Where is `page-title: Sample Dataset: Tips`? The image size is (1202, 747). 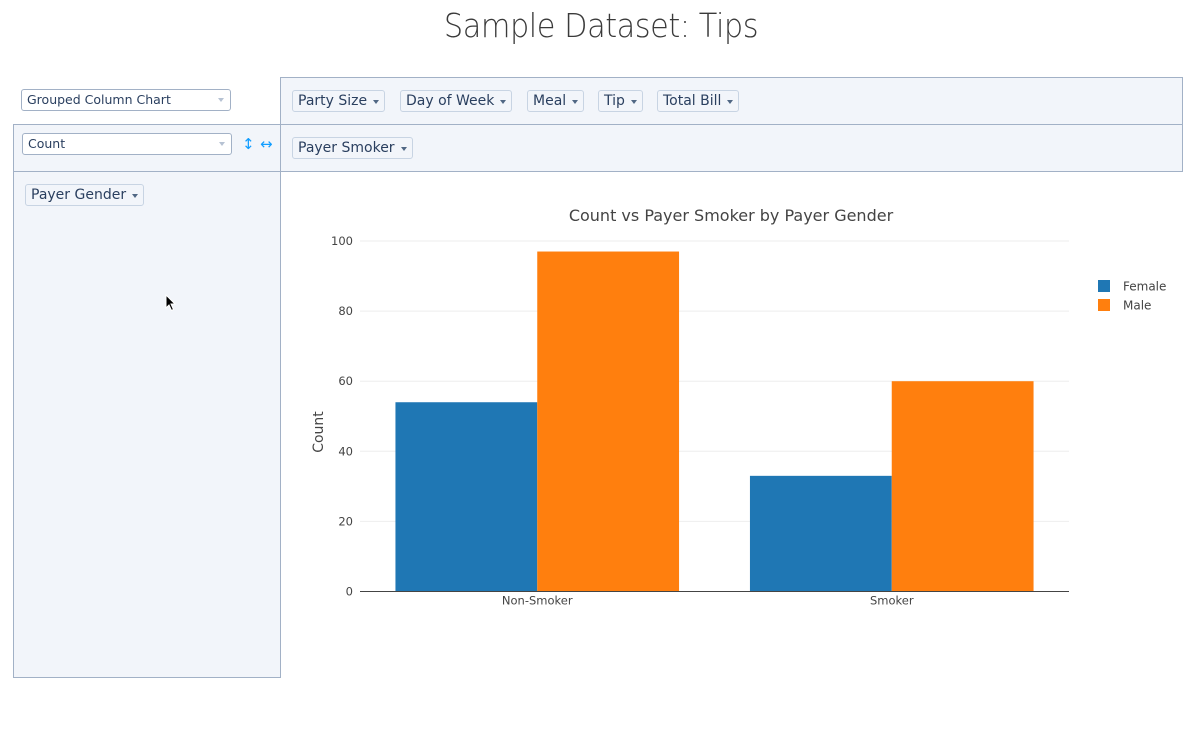
page-title: Sample Dataset: Tips is located at coordinates (601, 25).